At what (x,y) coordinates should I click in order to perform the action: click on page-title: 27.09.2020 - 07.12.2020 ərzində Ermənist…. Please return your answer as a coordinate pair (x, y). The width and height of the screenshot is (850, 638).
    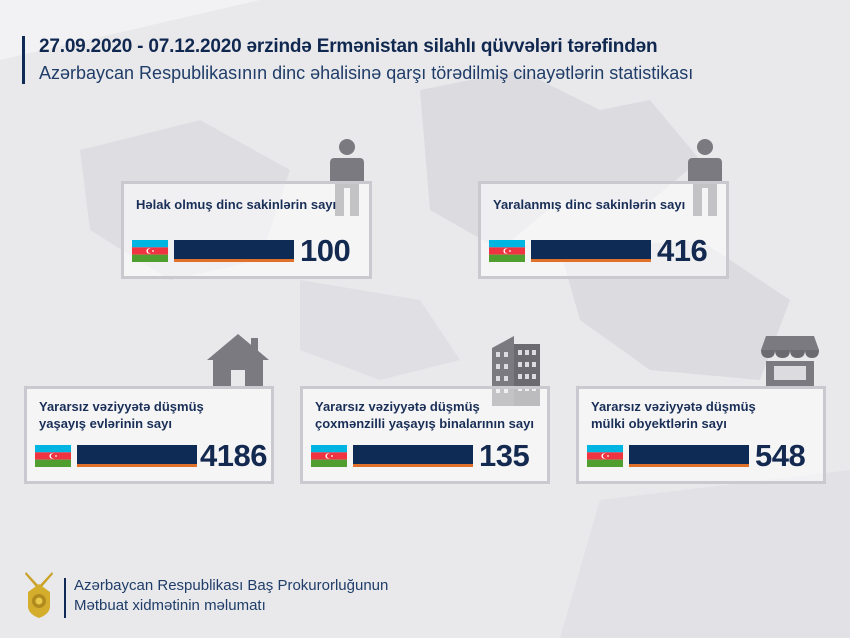
    Looking at the image, I should click on (348, 46).